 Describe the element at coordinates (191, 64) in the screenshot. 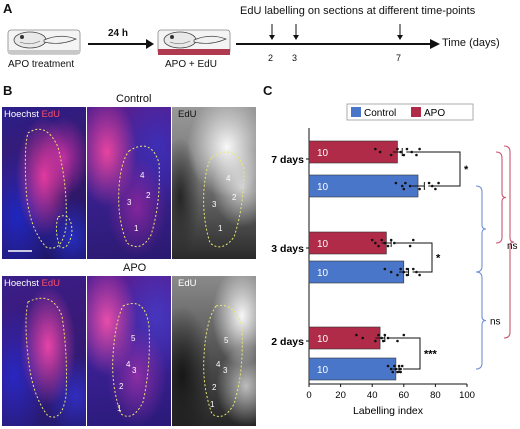

I see `step2-label: APO + EdU` at that location.